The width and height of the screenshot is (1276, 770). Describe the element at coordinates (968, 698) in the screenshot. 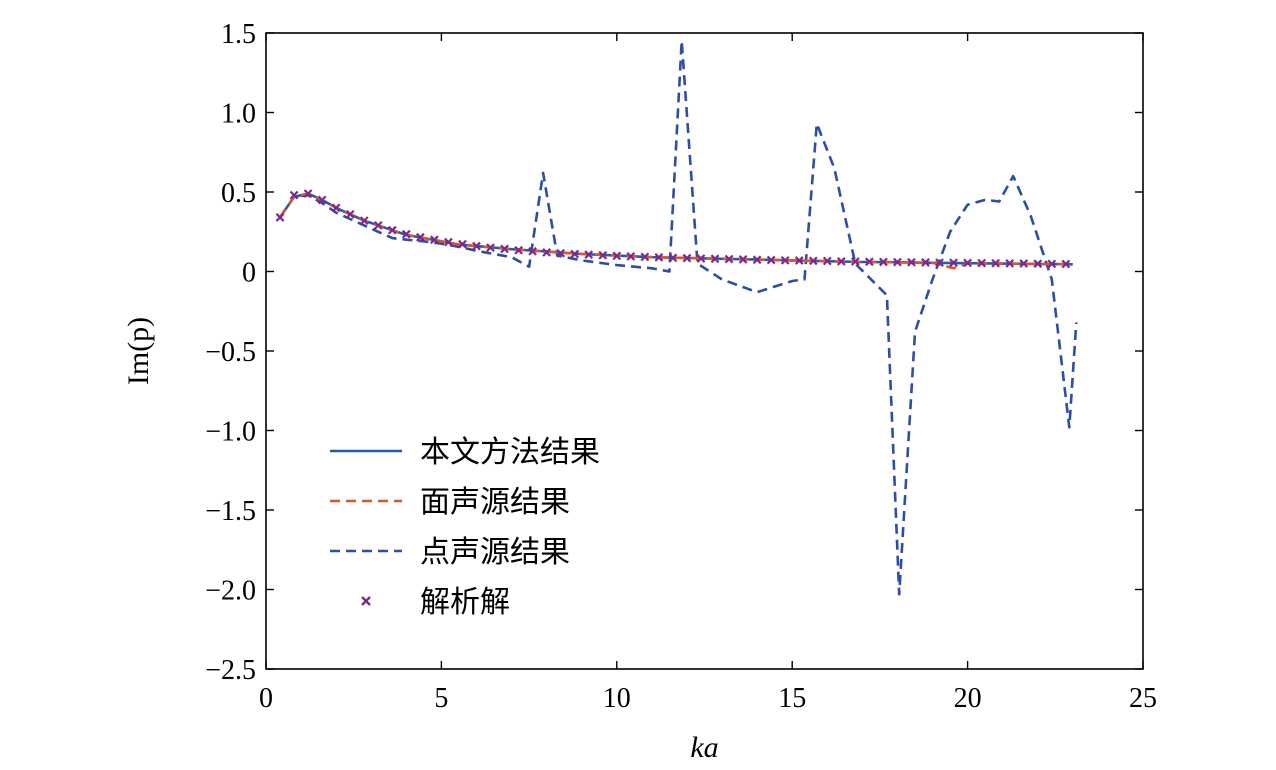

I see `x-tick-label: 20` at that location.